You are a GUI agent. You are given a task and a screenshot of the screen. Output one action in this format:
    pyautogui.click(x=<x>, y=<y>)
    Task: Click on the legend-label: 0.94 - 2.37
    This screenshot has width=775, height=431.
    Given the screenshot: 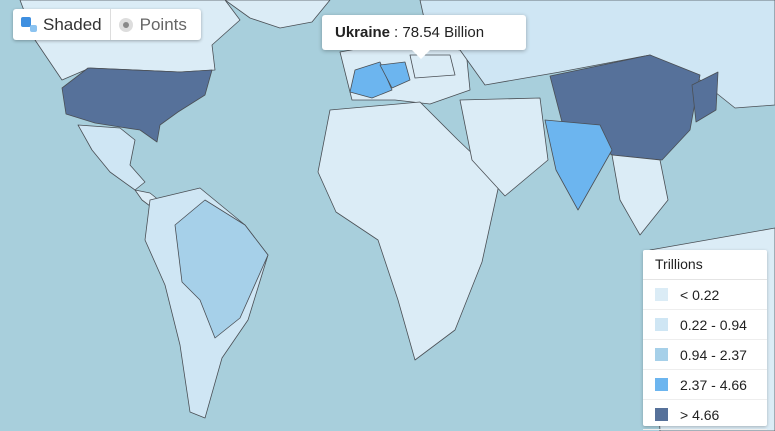 What is the action you would take?
    pyautogui.click(x=713, y=354)
    